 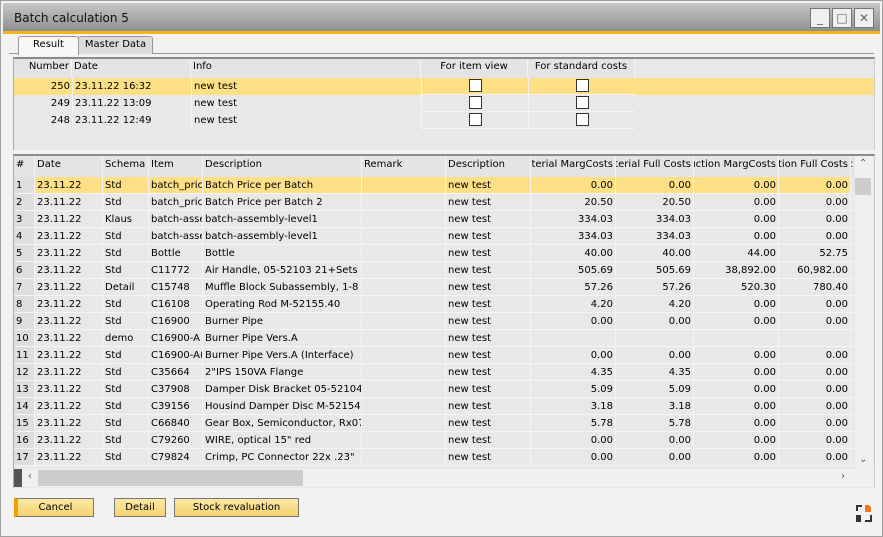 What do you see at coordinates (444, 478) in the screenshot?
I see `horizontal-scrollbar: ‹ ›` at bounding box center [444, 478].